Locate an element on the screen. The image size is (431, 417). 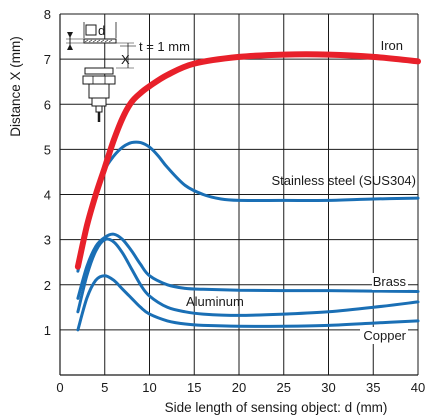
d-square-symbol is located at coordinates (91, 30).